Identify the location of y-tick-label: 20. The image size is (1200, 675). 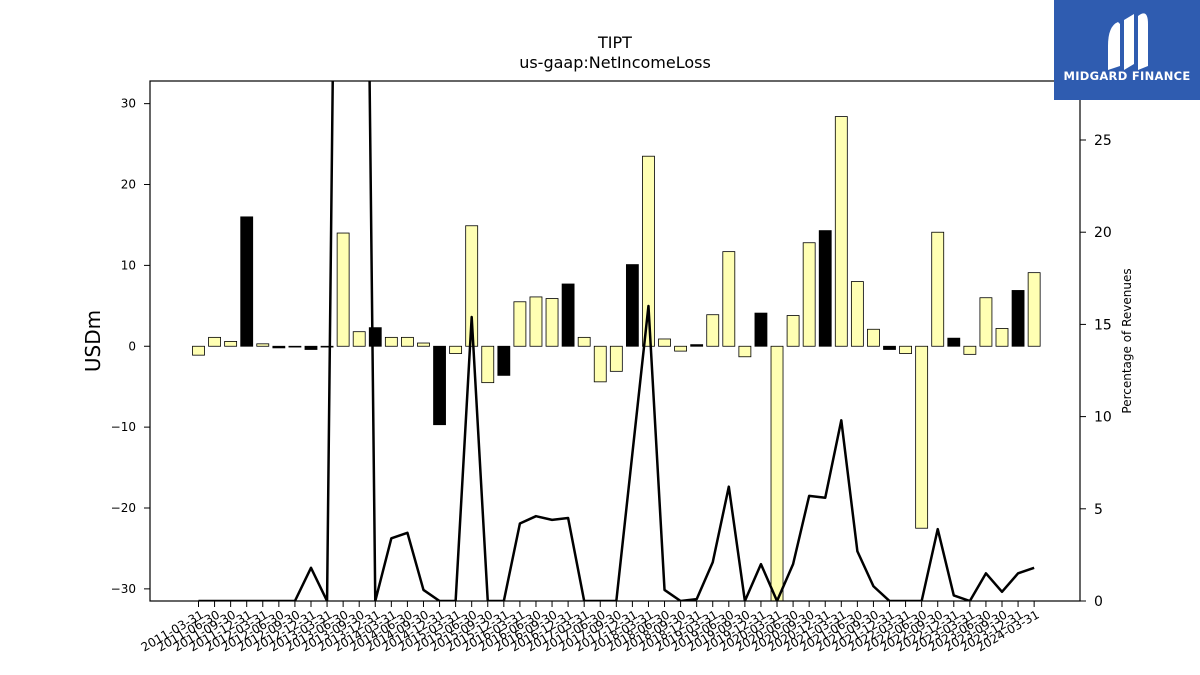
(128, 185).